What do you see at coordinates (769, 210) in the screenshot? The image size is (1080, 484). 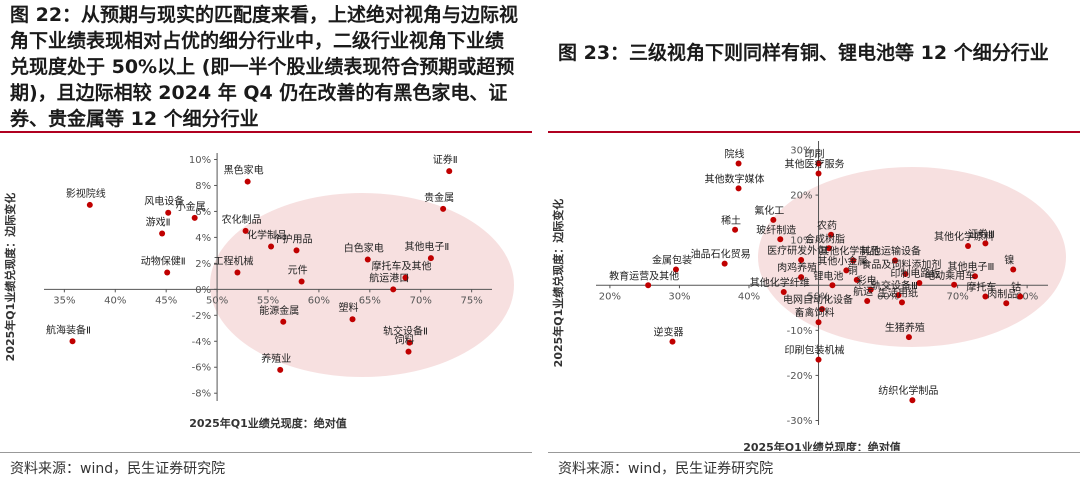 I see `data-point-label: 氟化工` at bounding box center [769, 210].